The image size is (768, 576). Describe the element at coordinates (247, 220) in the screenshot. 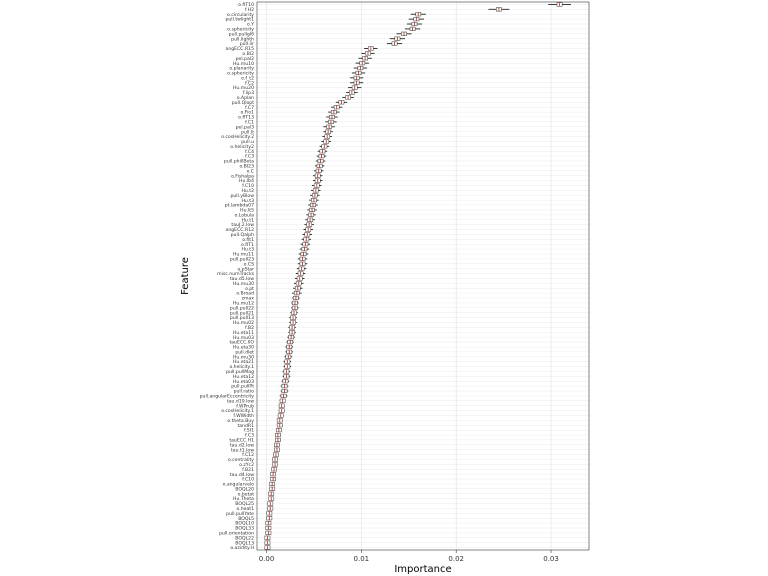

I see `feature-label: Hu.t1` at that location.